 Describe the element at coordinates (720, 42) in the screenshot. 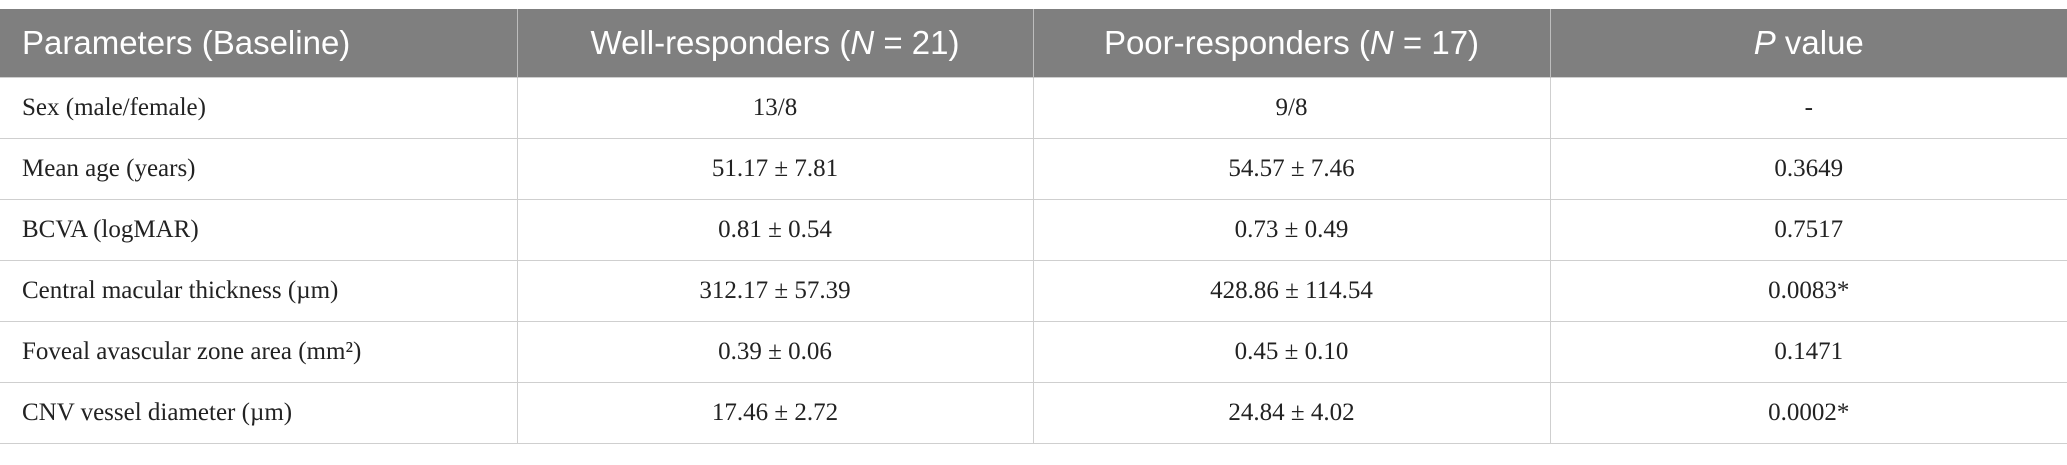

I see `header-text: Well-responders (` at that location.